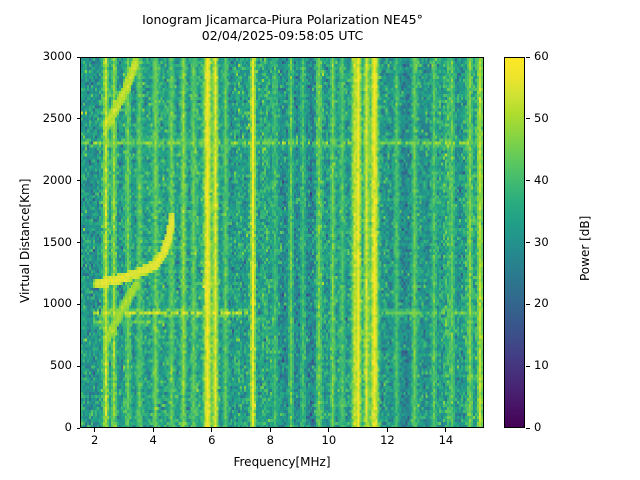  I want to click on y-tick-label: 3000, so click(57, 56).